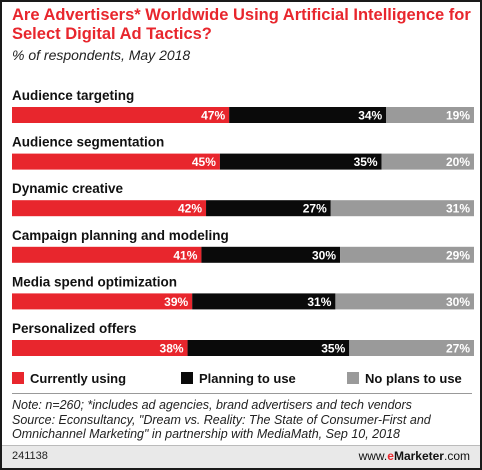 This screenshot has height=470, width=482. I want to click on legend-label-currently-using: Currently using, so click(78, 378).